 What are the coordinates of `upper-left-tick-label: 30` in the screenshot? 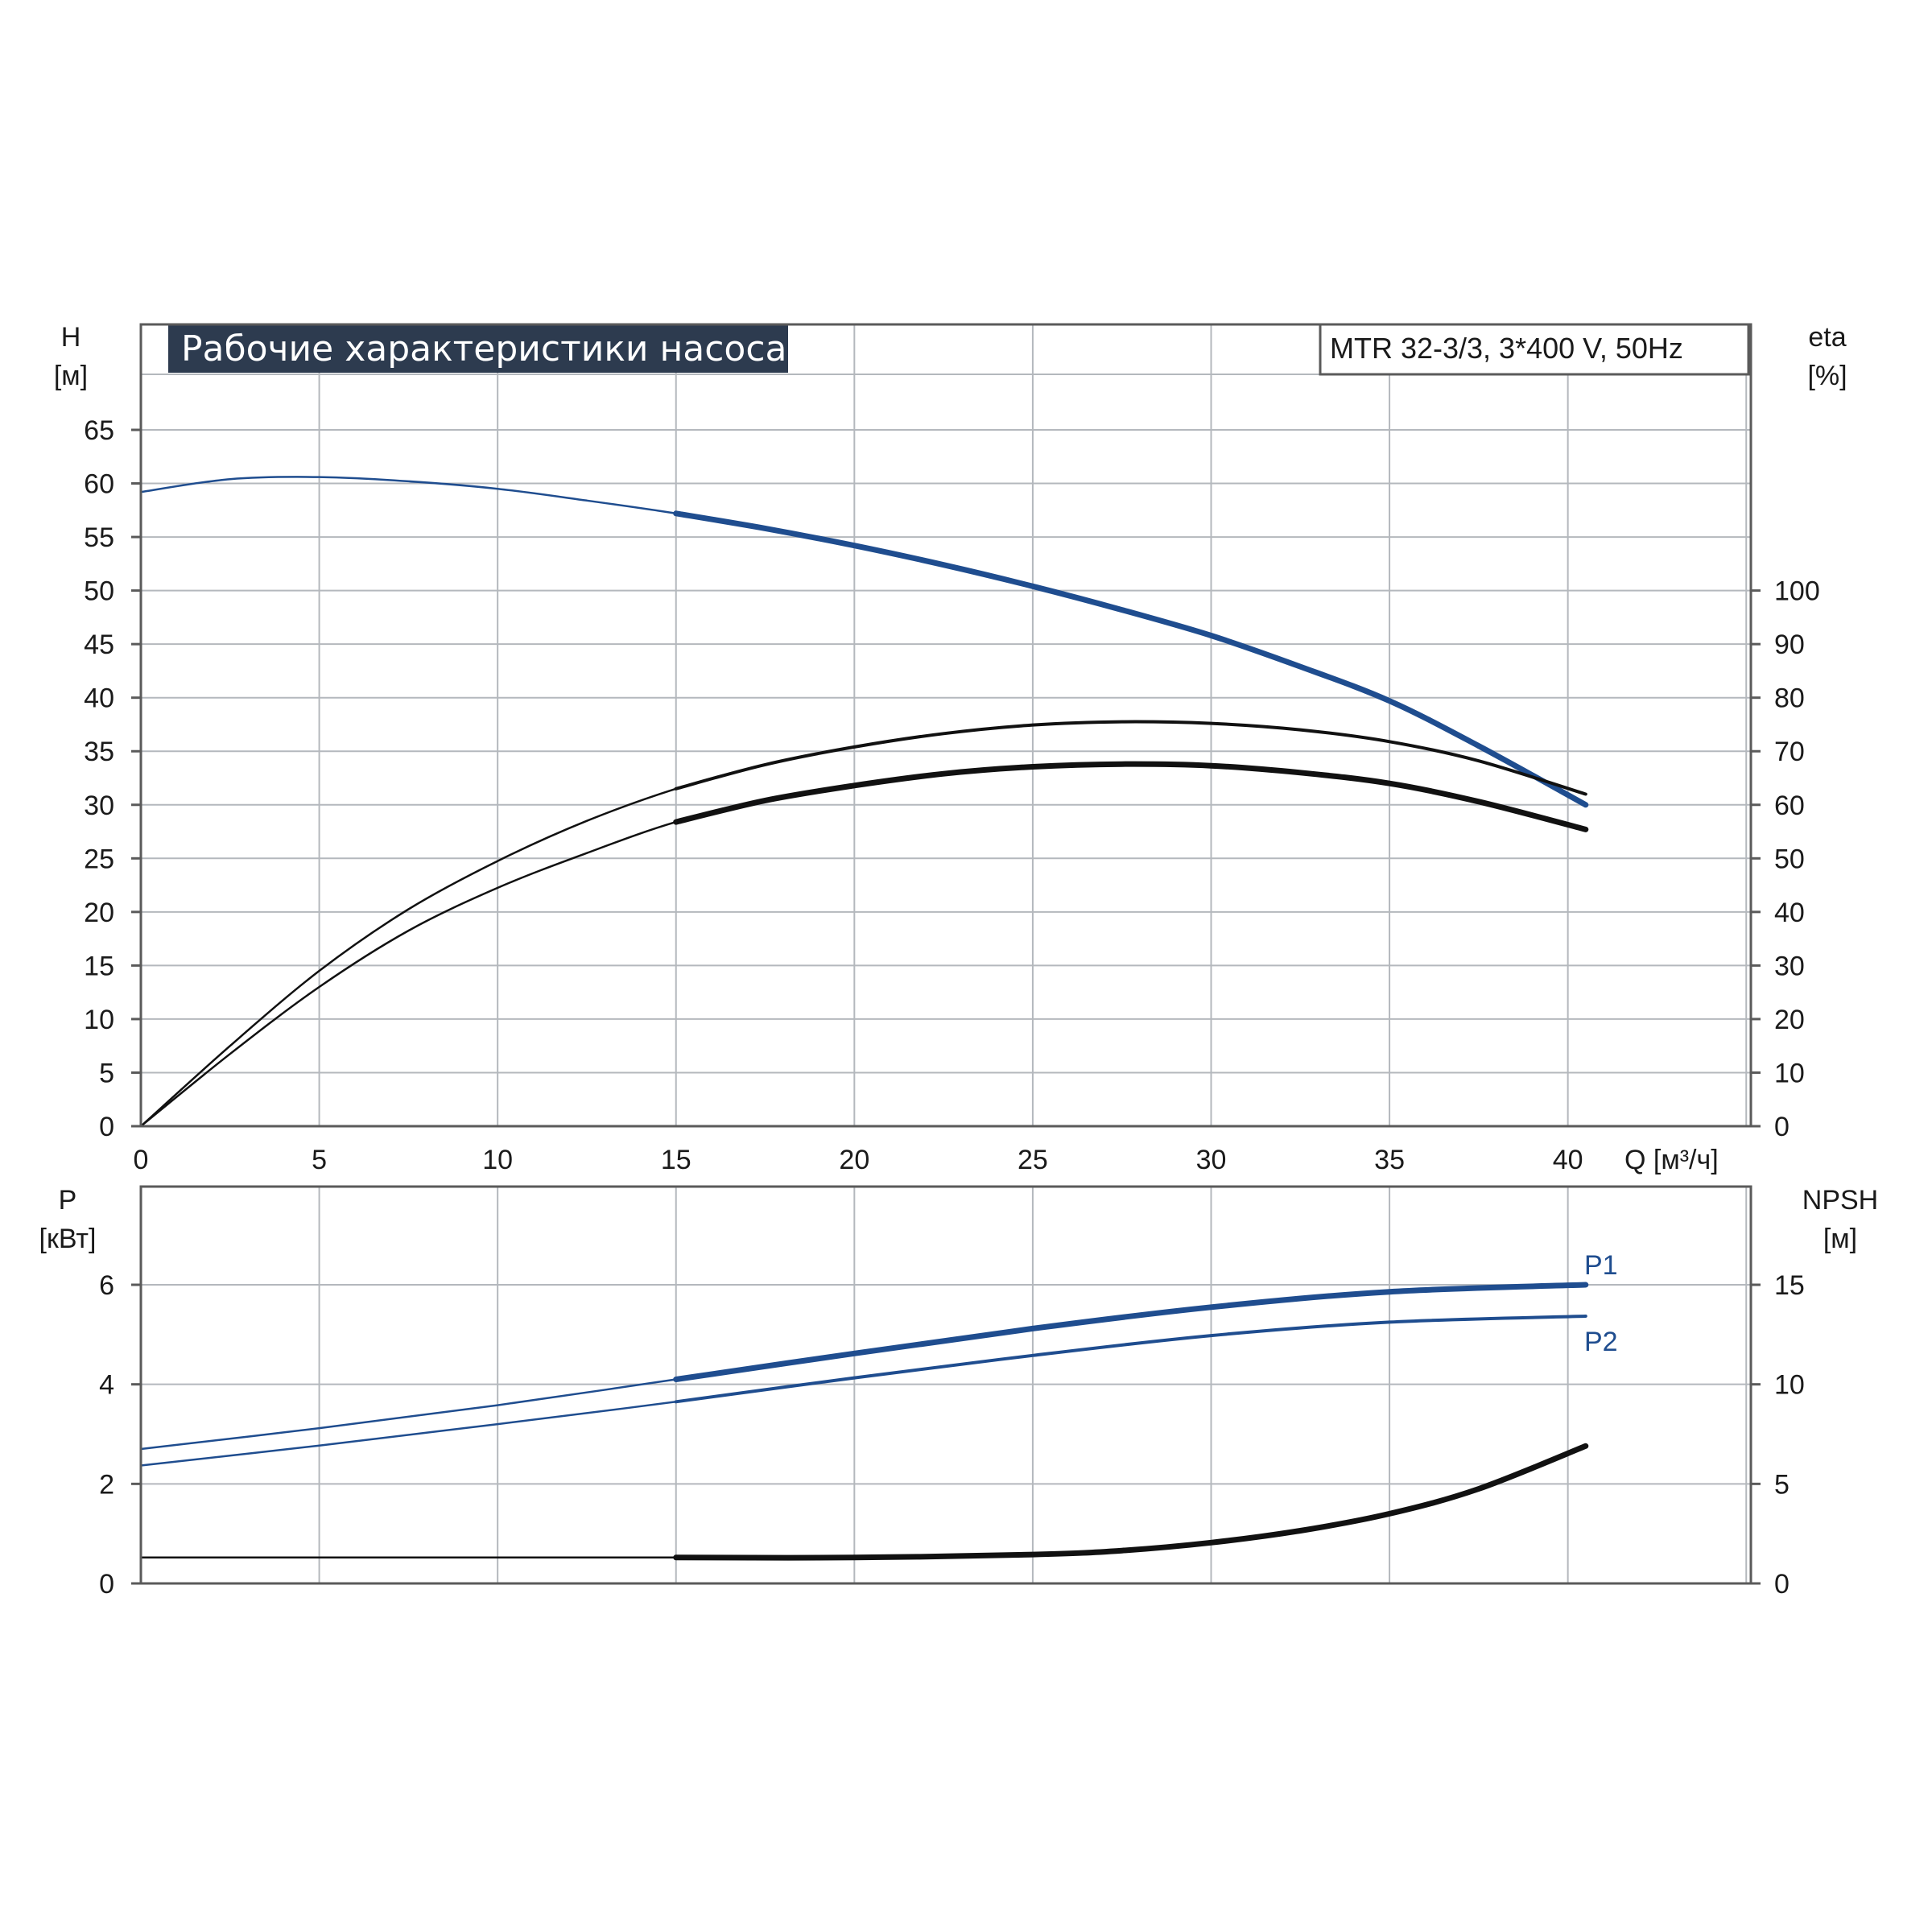 It's located at (99, 806).